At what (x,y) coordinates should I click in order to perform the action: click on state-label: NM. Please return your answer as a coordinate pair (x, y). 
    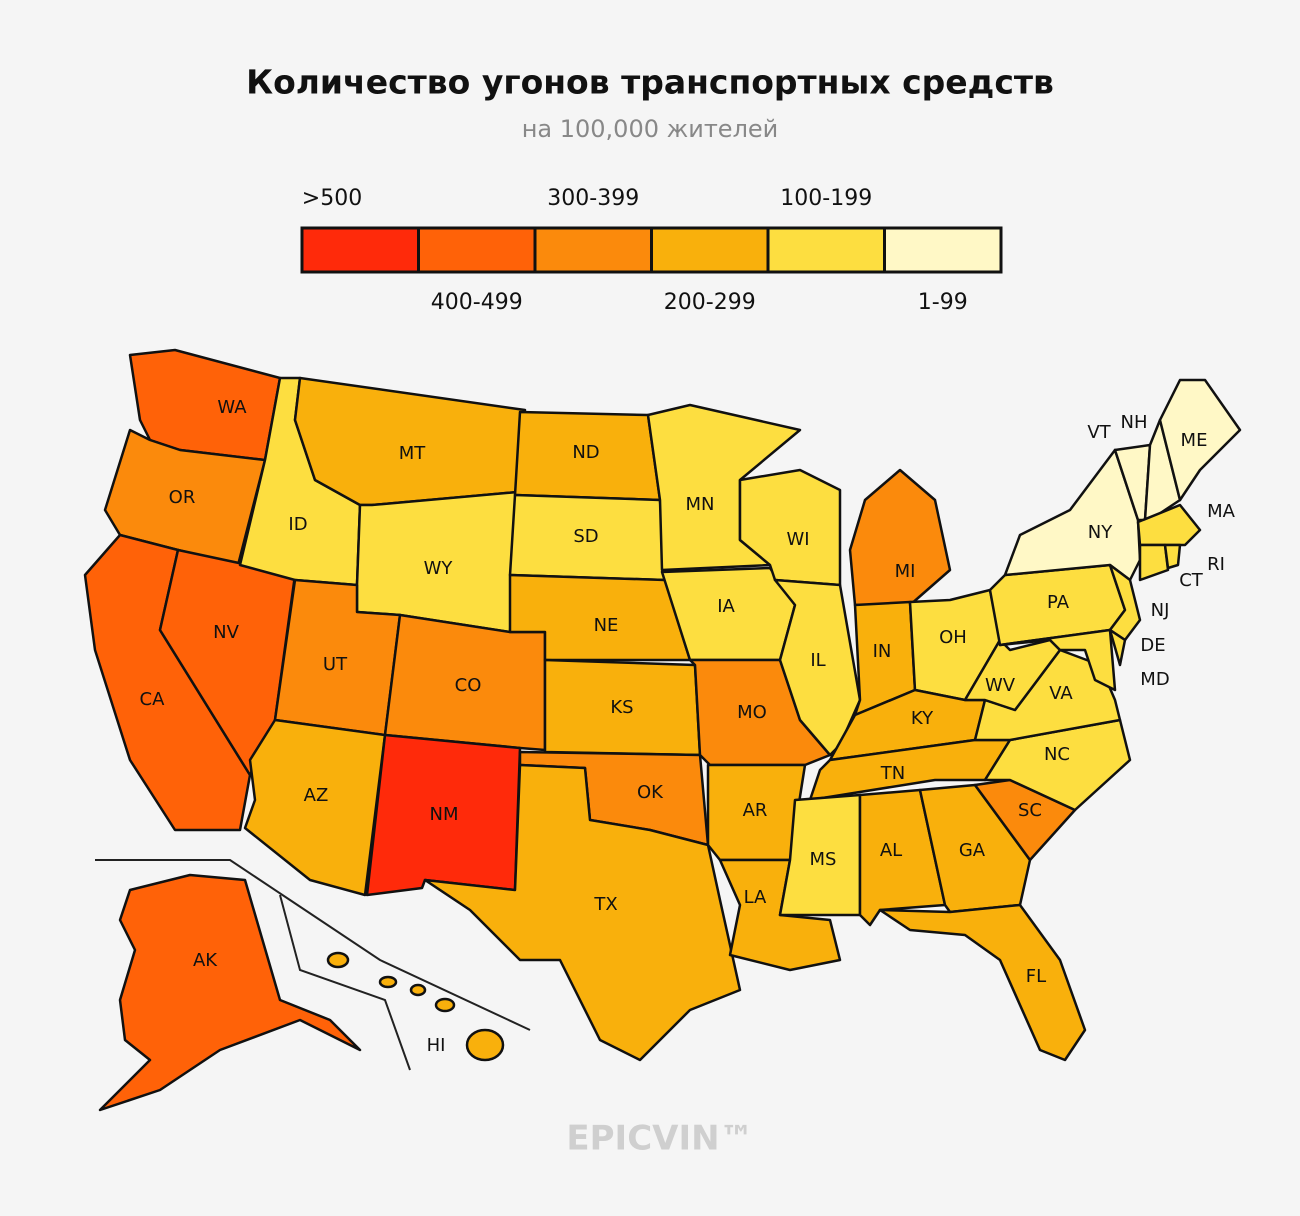
    Looking at the image, I should click on (444, 814).